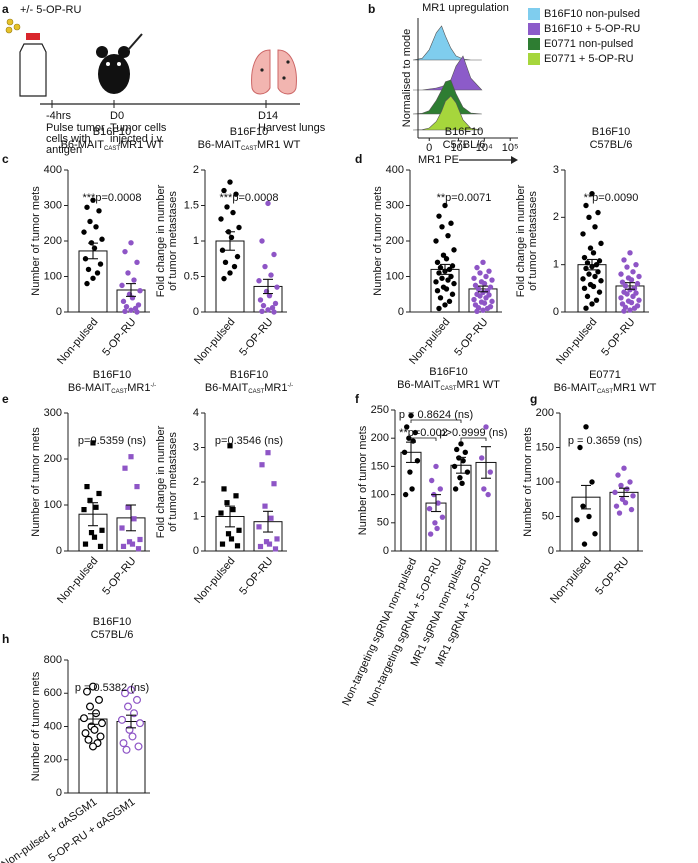 The height and width of the screenshot is (863, 698). What do you see at coordinates (50, 10) in the screenshot?
I see `treatment-label: +/- 5-OP-RU` at bounding box center [50, 10].